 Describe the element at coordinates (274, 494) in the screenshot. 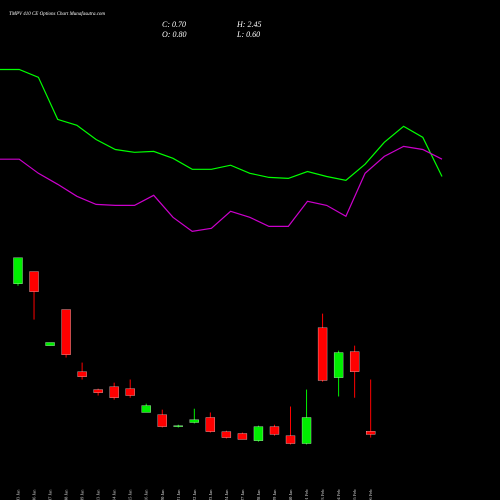

I see `x-tick-label: 29 Jan` at that location.